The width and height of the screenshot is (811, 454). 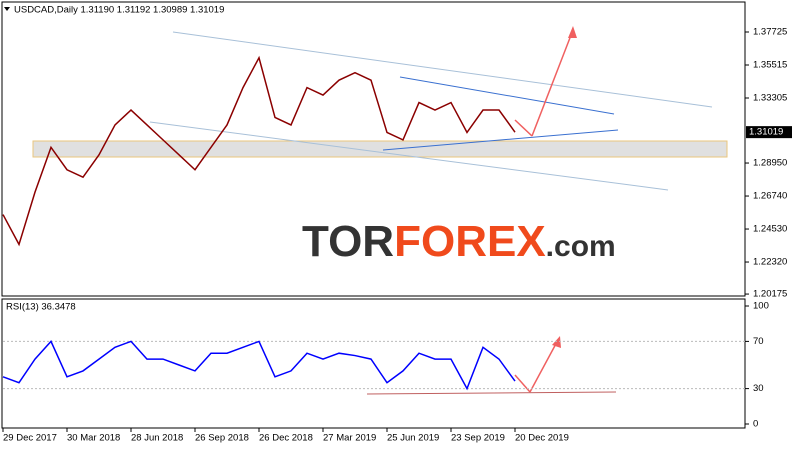 What do you see at coordinates (491, 393) in the screenshot?
I see `rsi-trend-line` at bounding box center [491, 393].